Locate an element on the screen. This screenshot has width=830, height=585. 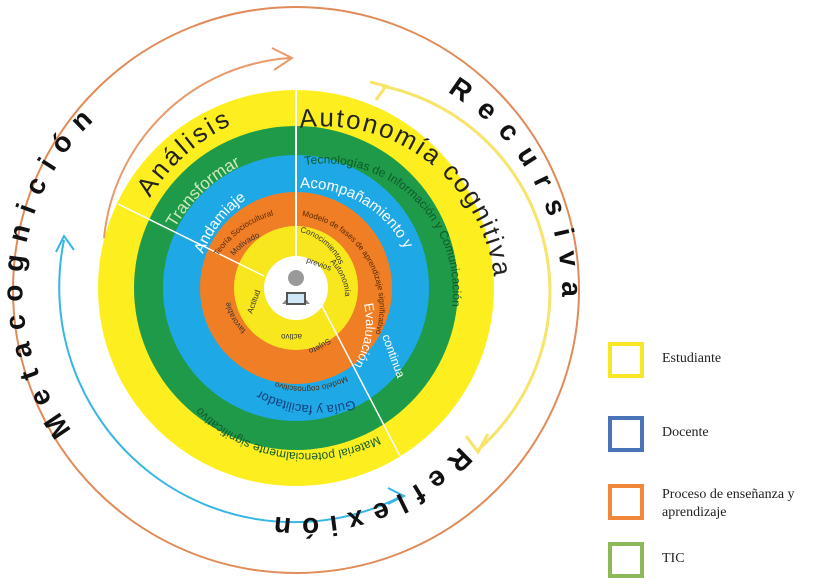
label-metacognicion: Metacognición is located at coordinates (53, 269).